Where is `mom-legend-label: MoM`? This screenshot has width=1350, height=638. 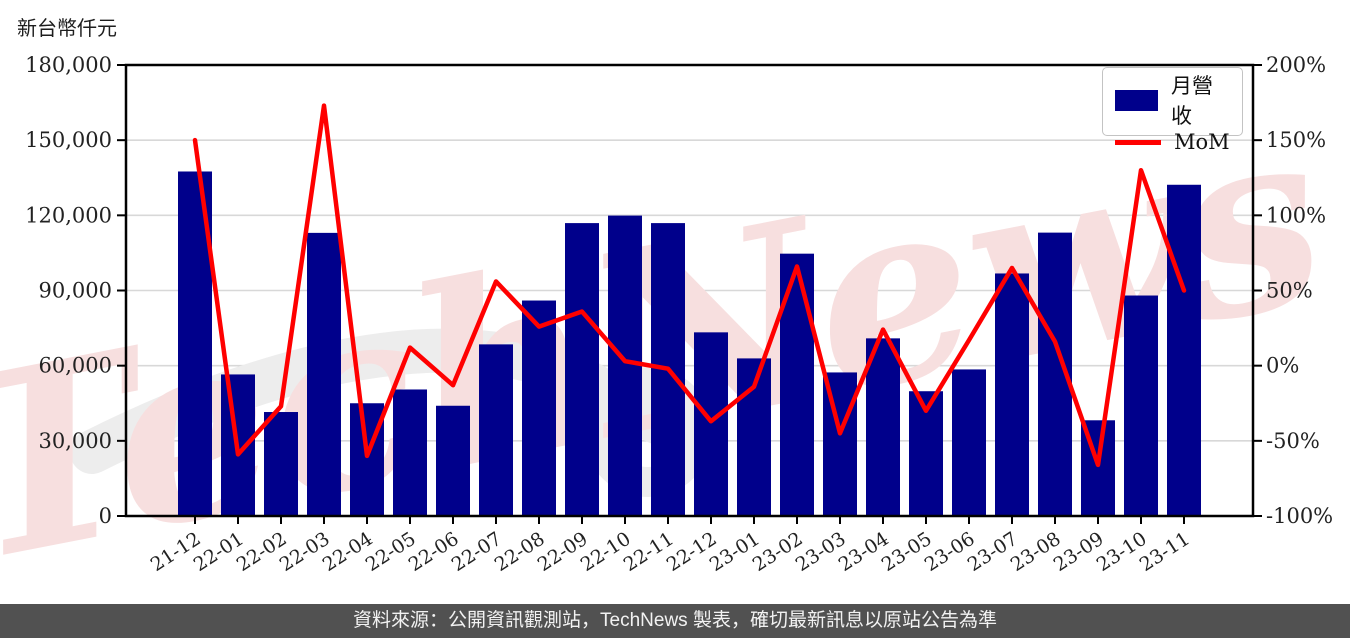
mom-legend-label: MoM is located at coordinates (1202, 142).